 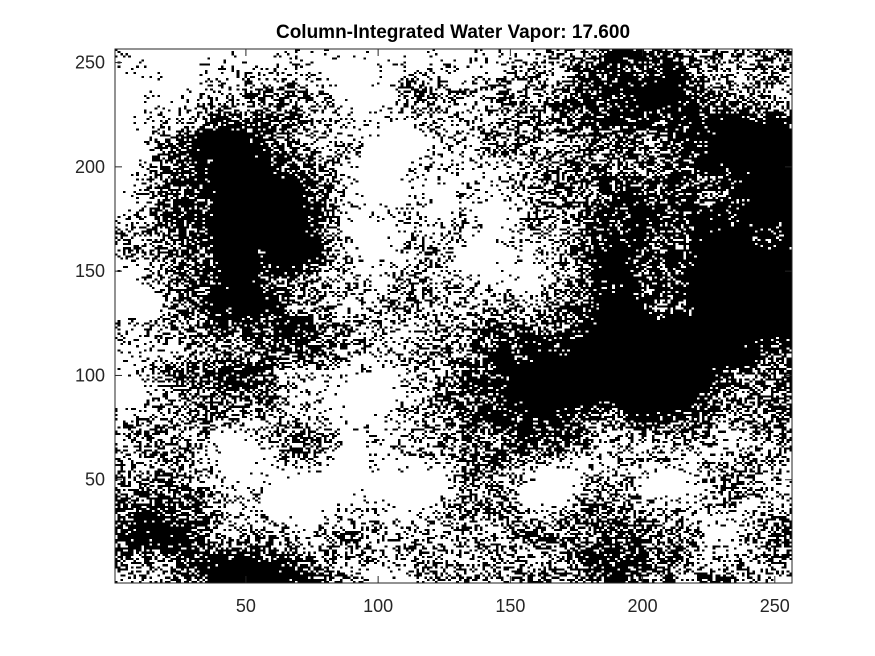 I want to click on y-tick-label: 150, so click(x=90, y=271).